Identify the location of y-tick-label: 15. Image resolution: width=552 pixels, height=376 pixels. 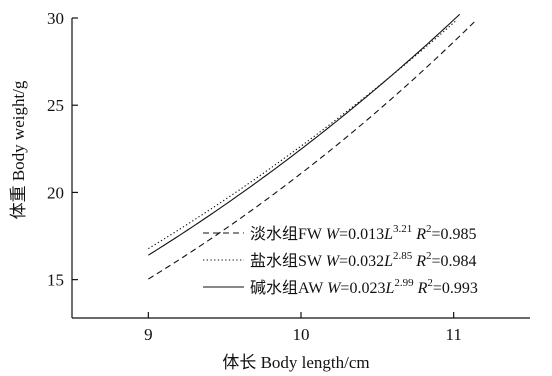
(55, 280).